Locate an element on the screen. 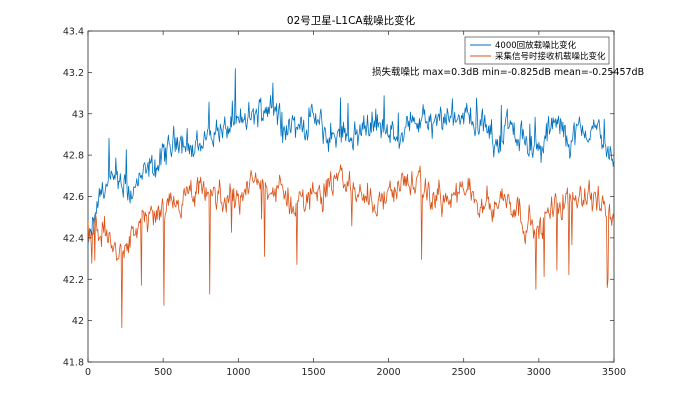 The width and height of the screenshot is (677, 406). y-tick-label: 43 is located at coordinates (78, 114).